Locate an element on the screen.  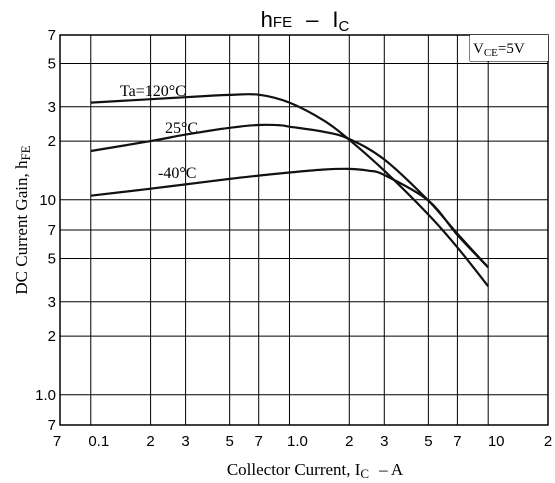
condition-ce: CE is located at coordinates (491, 53).